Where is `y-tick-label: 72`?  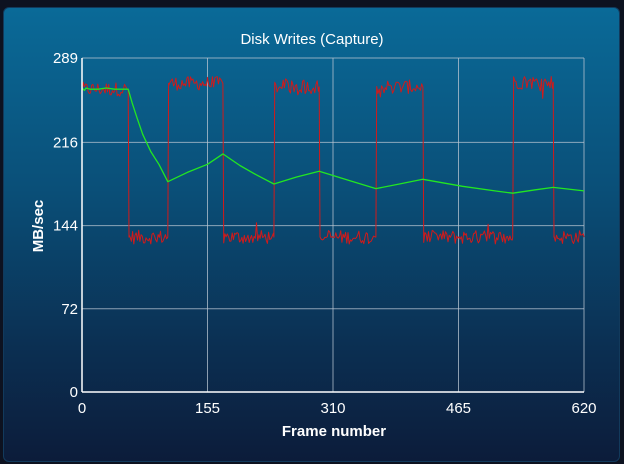
y-tick-label: 72 is located at coordinates (69, 309).